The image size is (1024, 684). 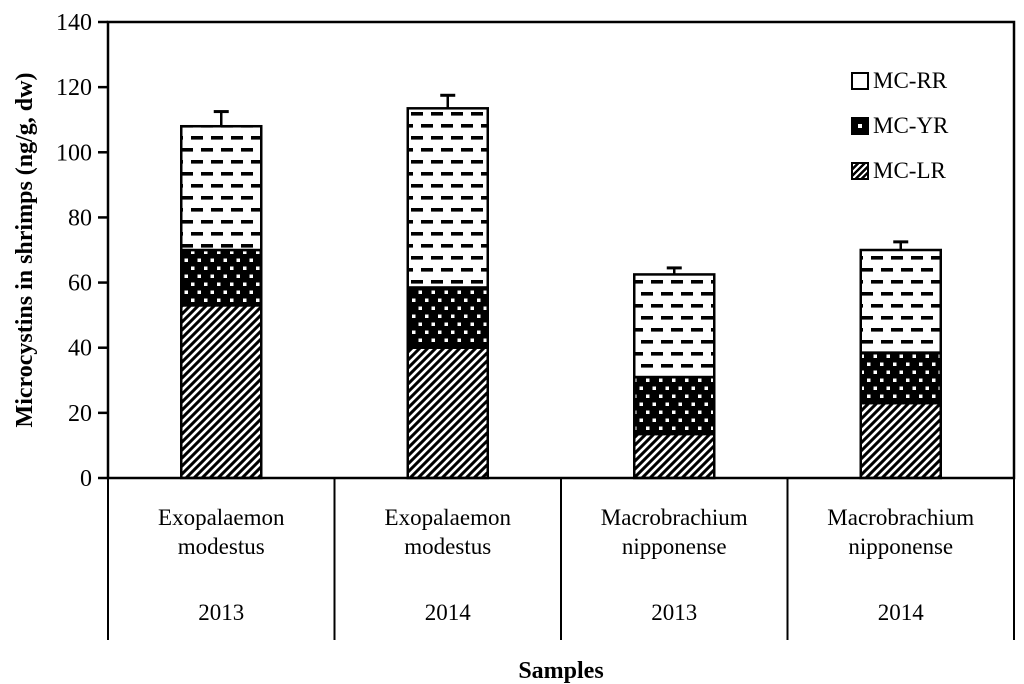 What do you see at coordinates (900, 378) in the screenshot?
I see `bar-segment-mc-yr-cat4` at bounding box center [900, 378].